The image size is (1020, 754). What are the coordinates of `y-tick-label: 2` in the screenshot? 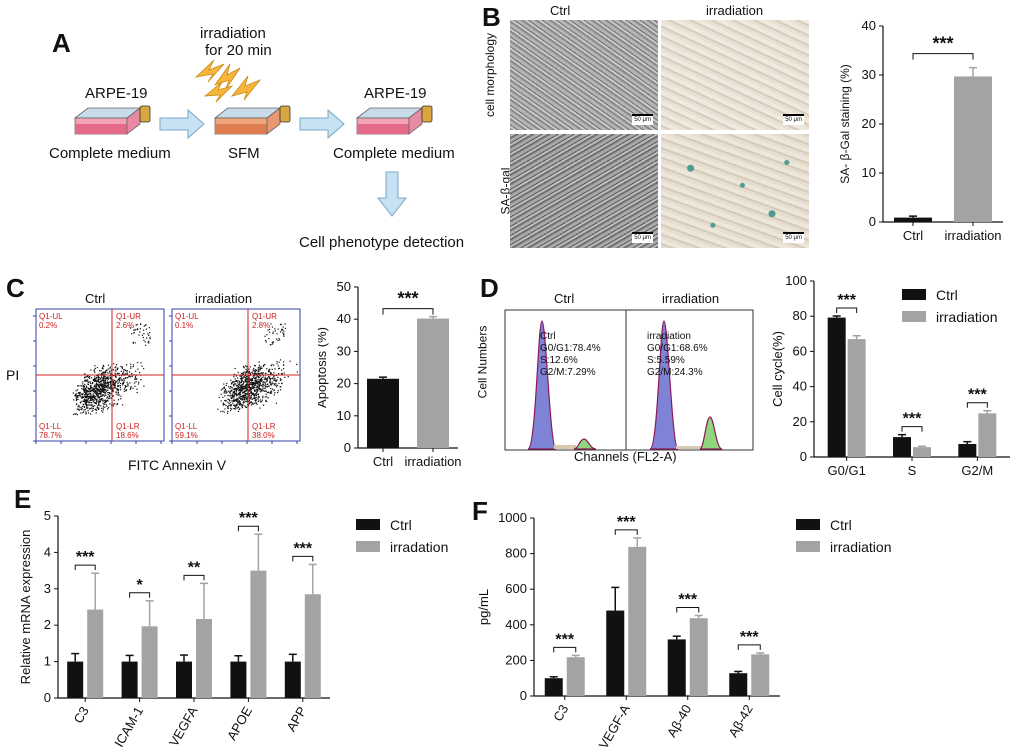 It's located at (47, 624).